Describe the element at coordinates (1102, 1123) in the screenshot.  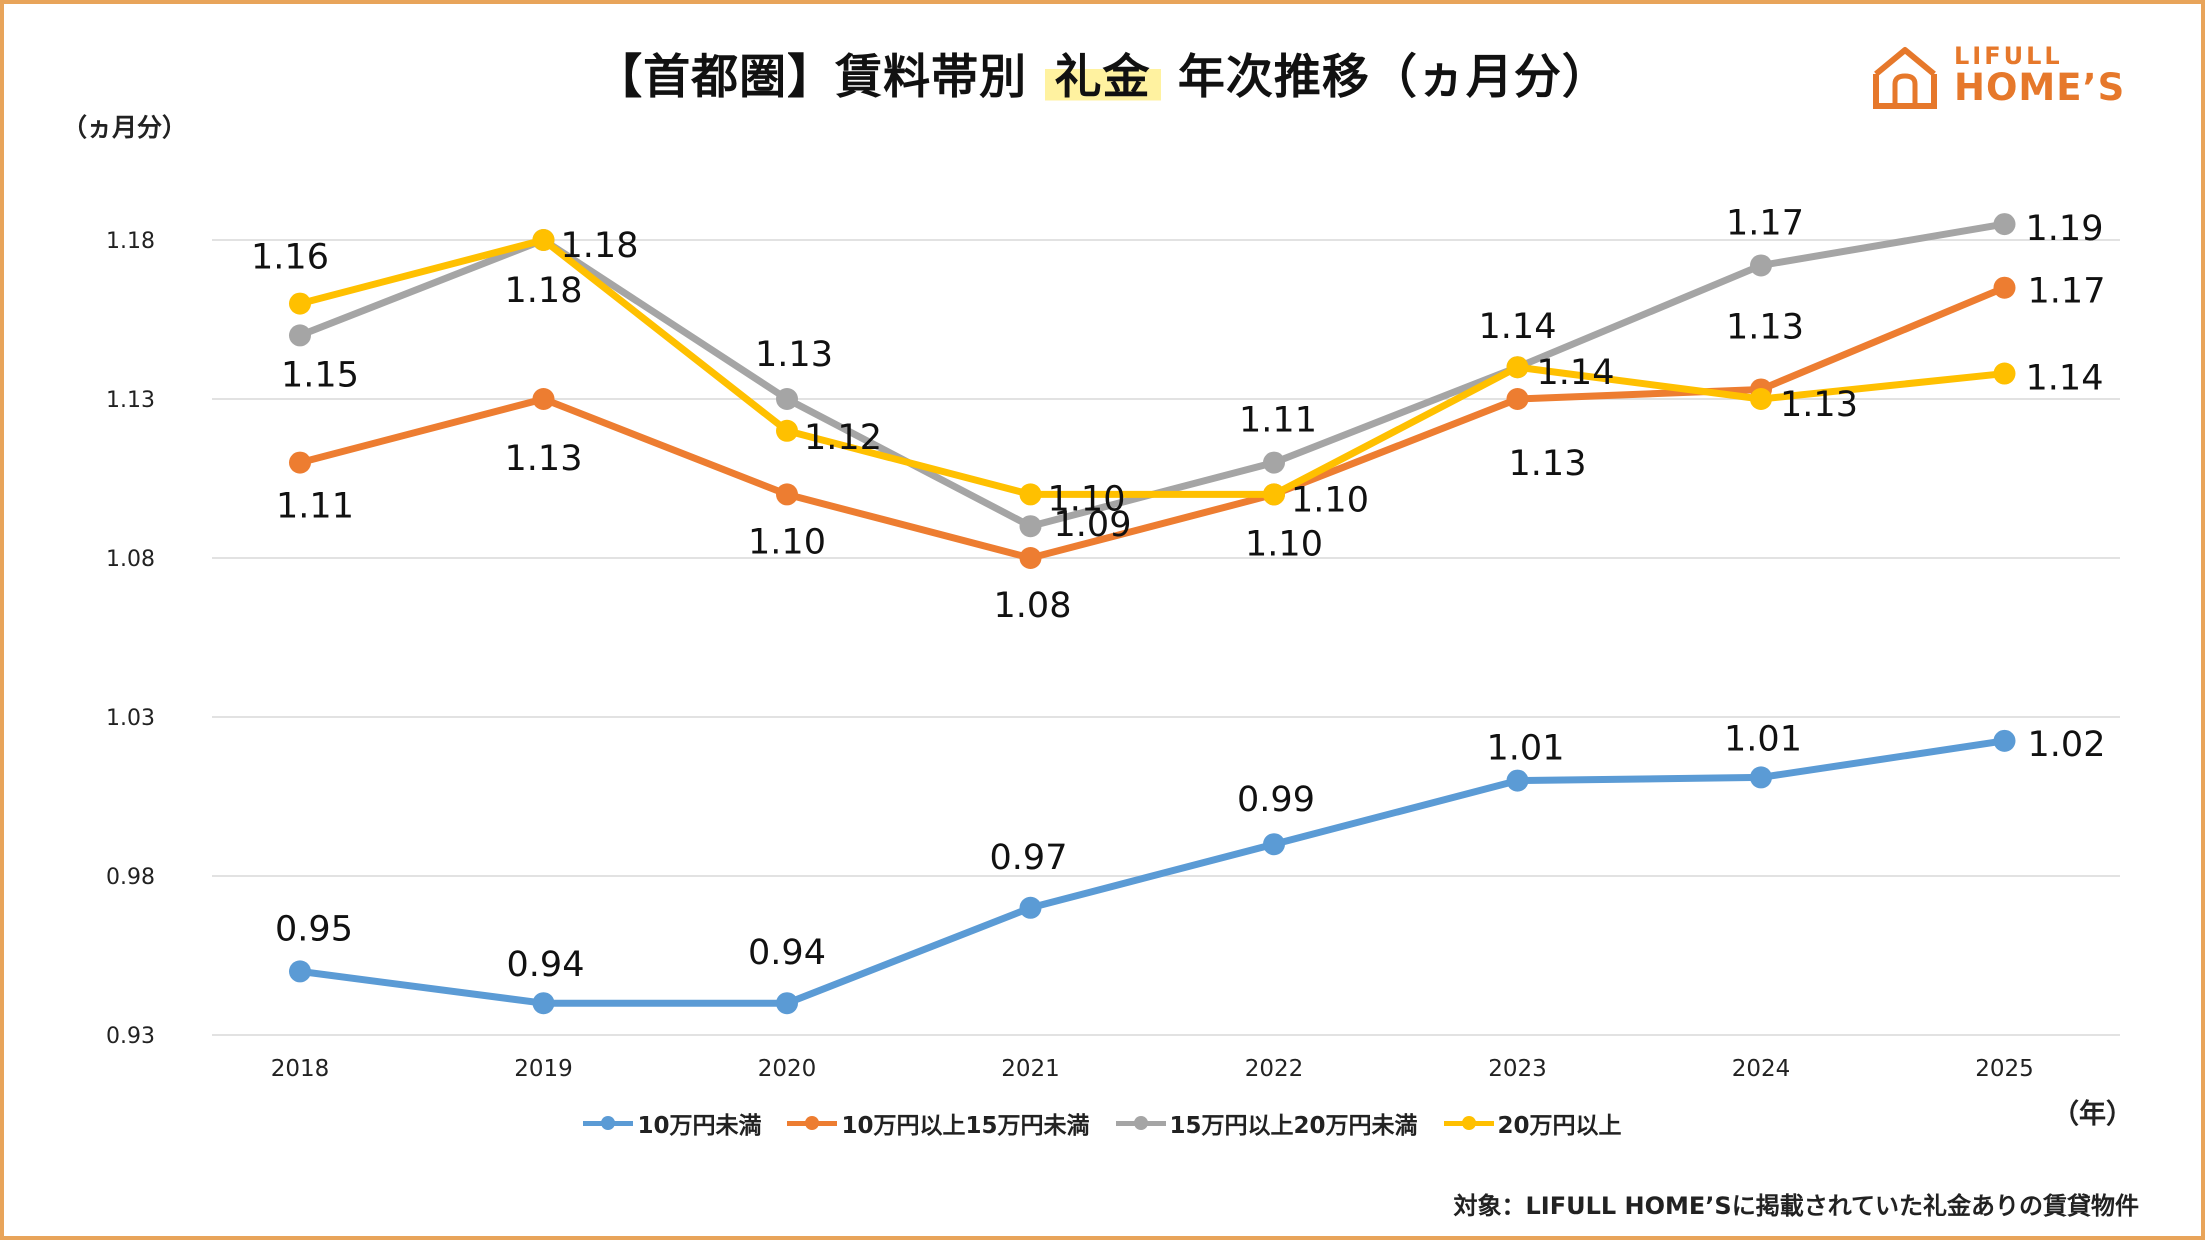
I see `chart-legend: 10万円未満 10万円以上15万円未満 15万円以上20万円未満 20万円以上` at that location.